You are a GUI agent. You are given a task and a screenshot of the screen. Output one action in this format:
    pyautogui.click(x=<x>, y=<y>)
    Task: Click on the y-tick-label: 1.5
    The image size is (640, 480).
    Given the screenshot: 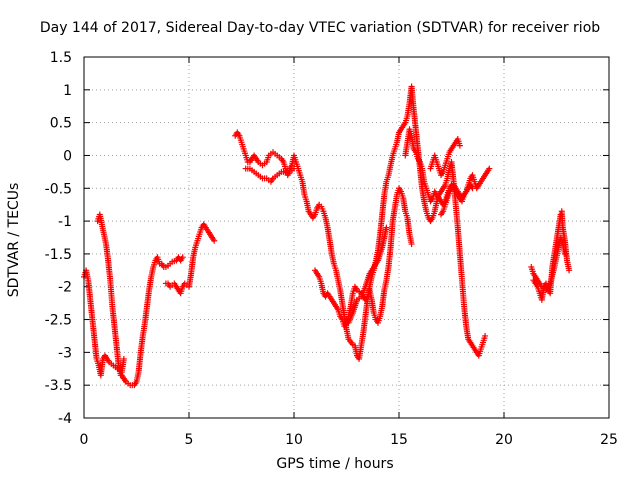 What is the action you would take?
    pyautogui.click(x=61, y=58)
    